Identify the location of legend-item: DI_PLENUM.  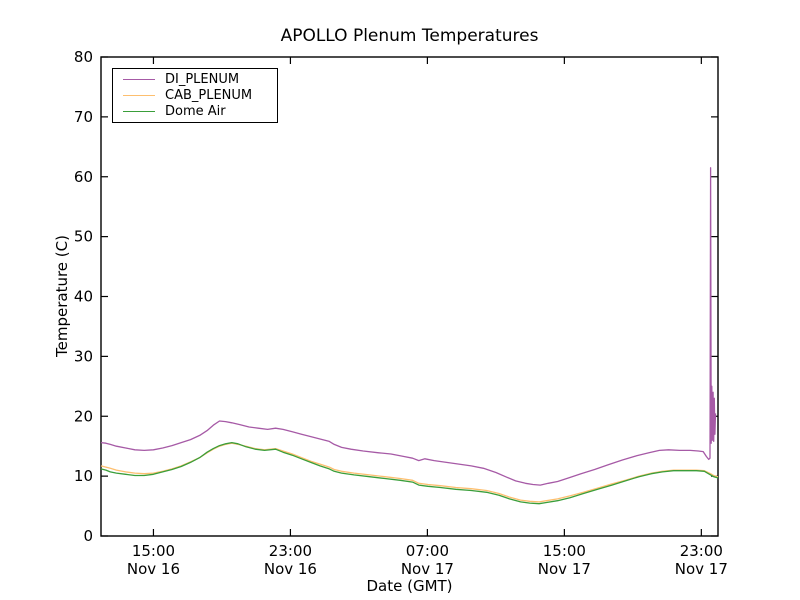
(195, 79).